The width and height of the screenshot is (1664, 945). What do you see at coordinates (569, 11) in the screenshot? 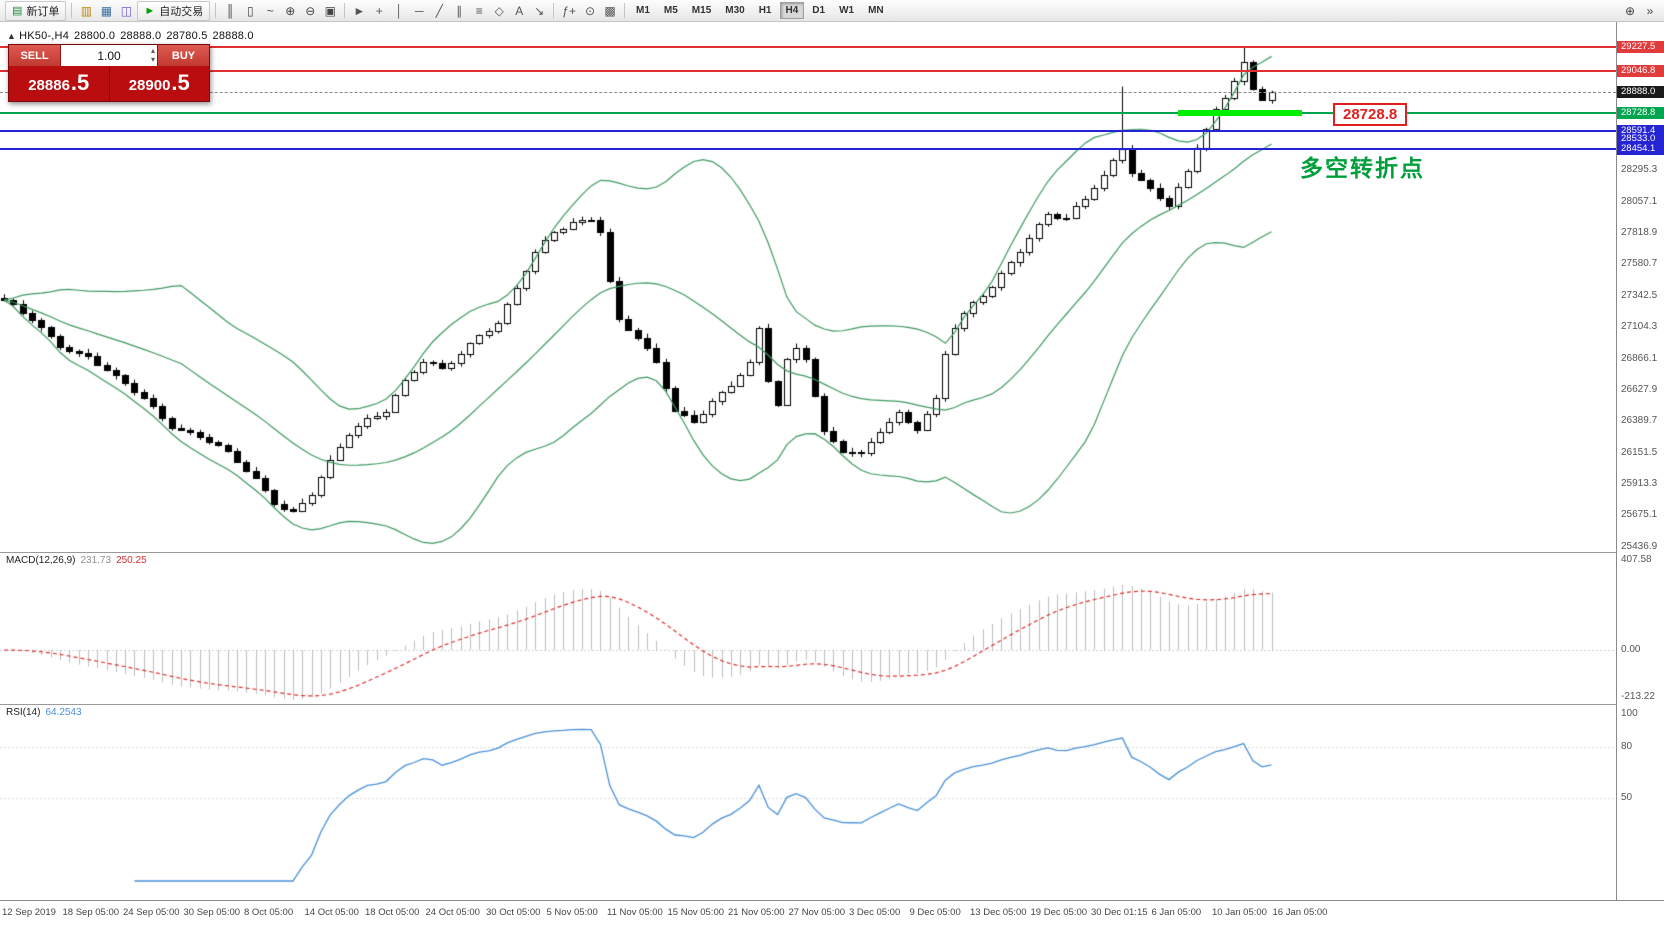
I see `indicators-icon: ƒ+` at bounding box center [569, 11].